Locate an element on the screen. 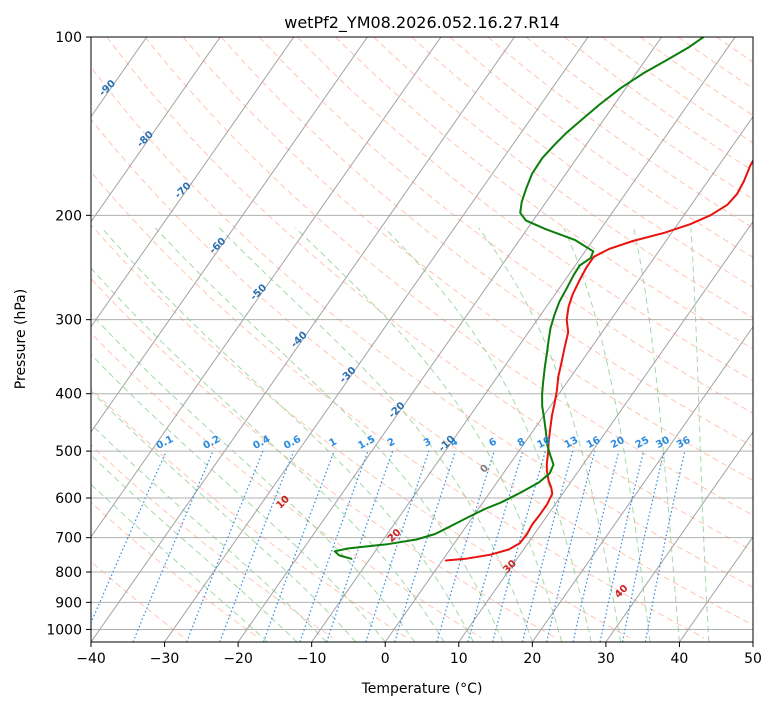 The height and width of the screenshot is (708, 775). y-tick-label: 100 is located at coordinates (68, 38).